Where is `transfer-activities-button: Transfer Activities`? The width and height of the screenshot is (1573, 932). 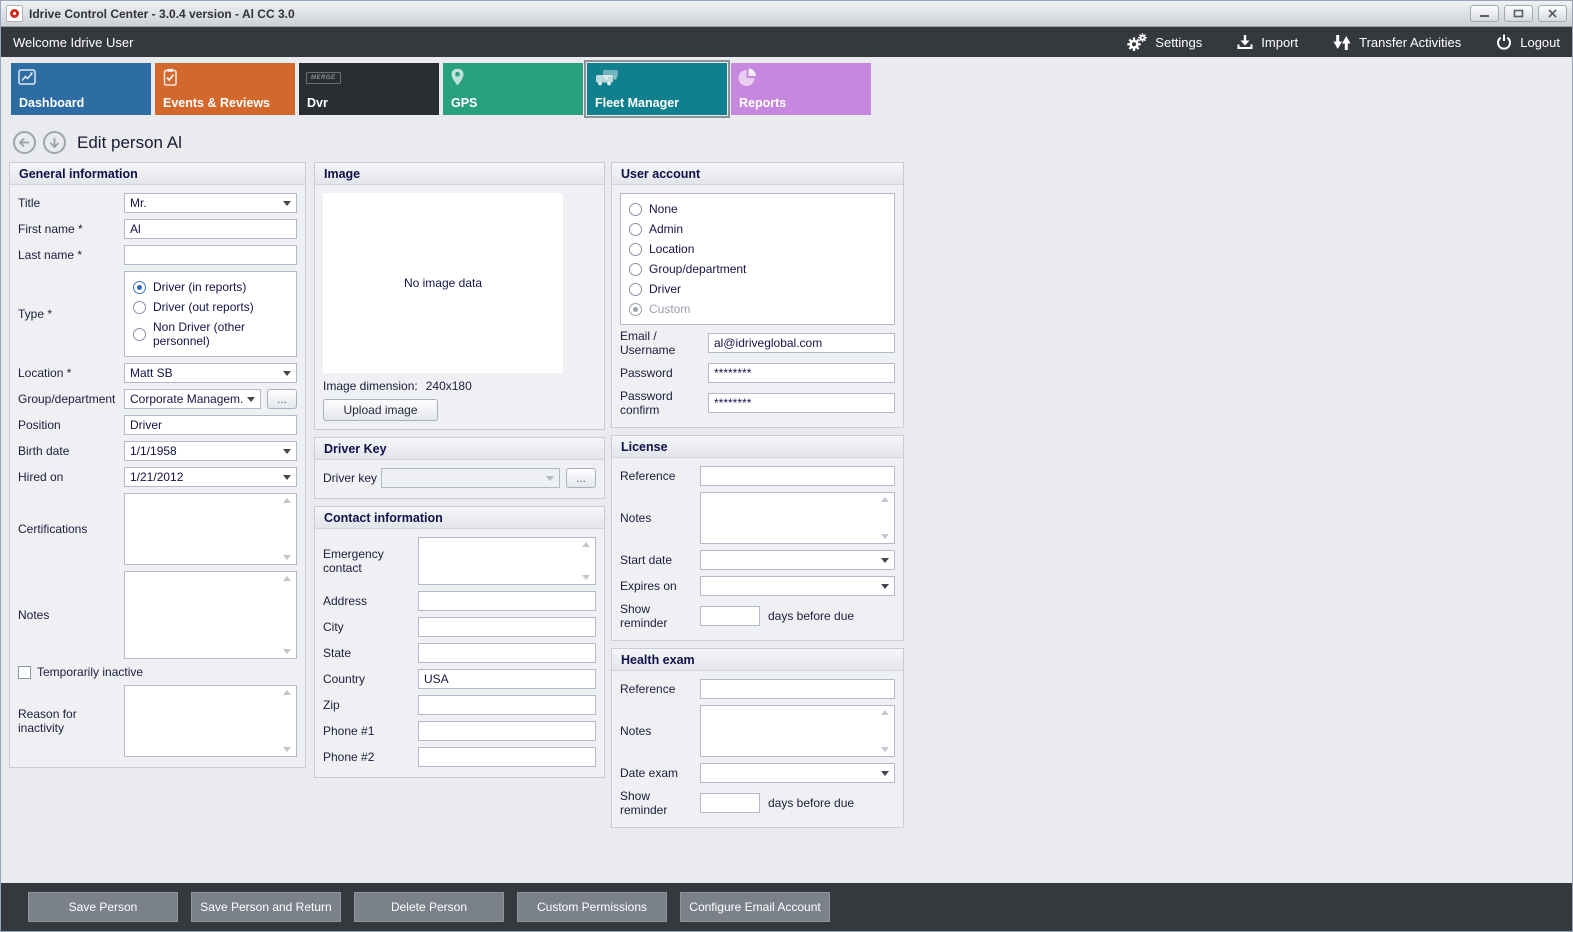 transfer-activities-button: Transfer Activities is located at coordinates (1396, 42).